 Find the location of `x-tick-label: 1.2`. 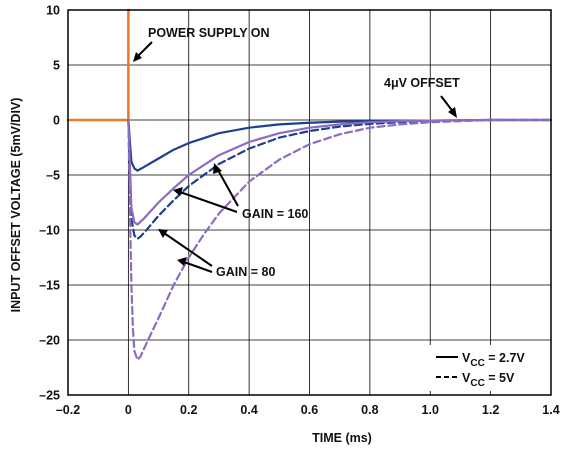

x-tick-label: 1.2 is located at coordinates (490, 410).